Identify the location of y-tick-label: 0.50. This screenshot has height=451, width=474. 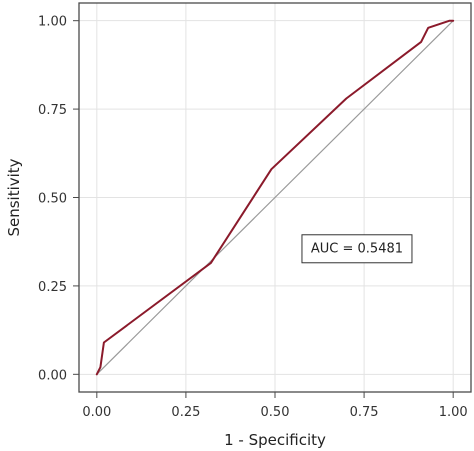
(52, 199).